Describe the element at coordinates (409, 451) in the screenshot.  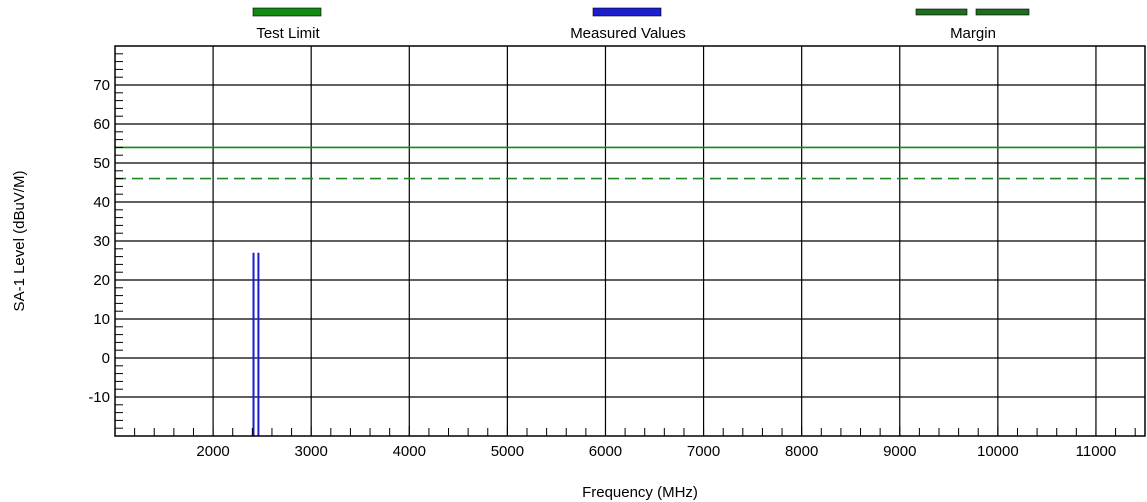
I see `x-tick-label: 4000` at that location.